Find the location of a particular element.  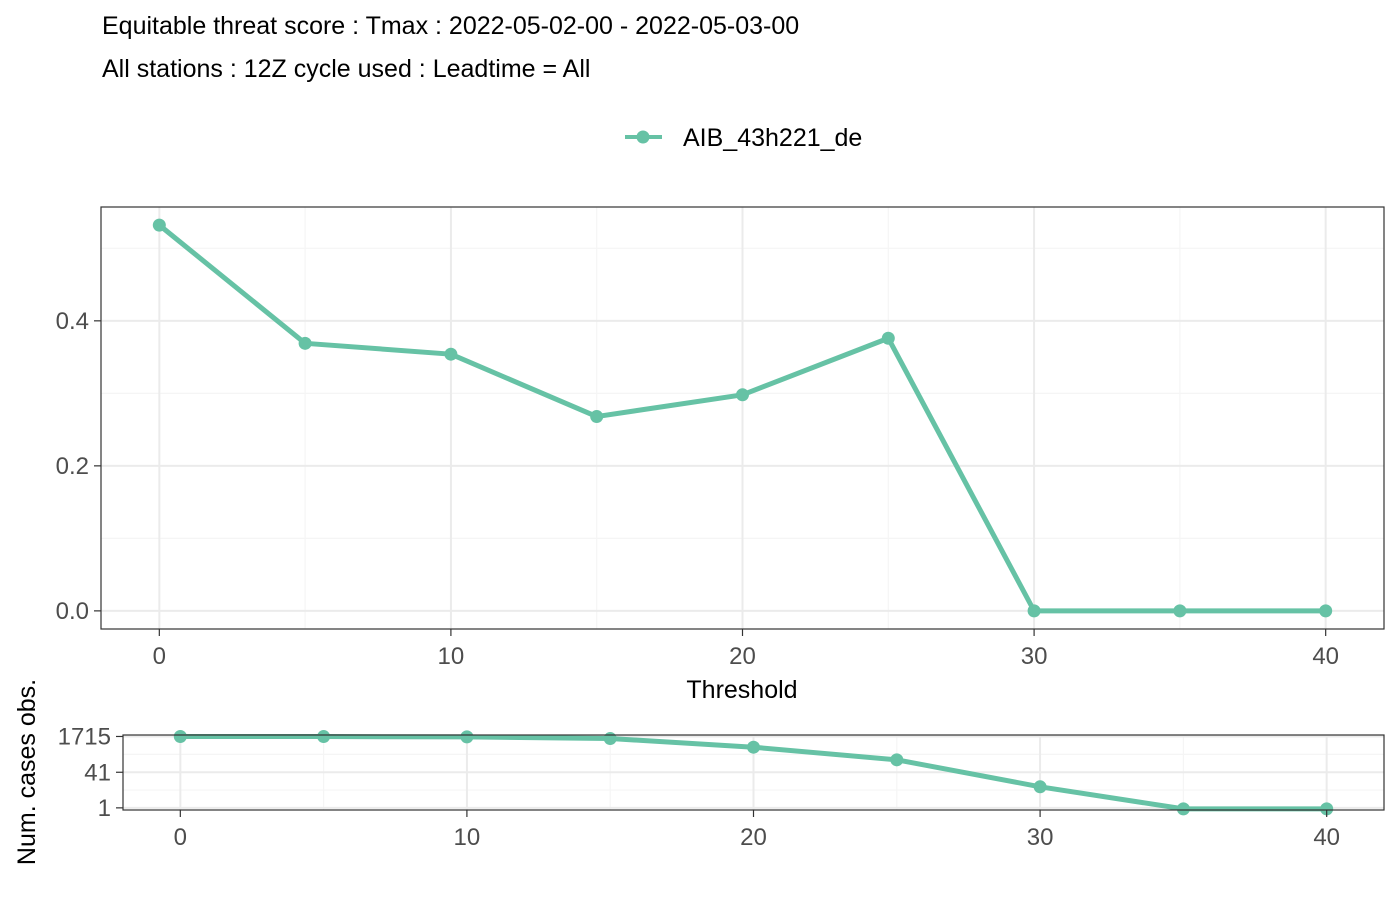

cases-plot-panel: 0 10 20 30 40 1 41 1715 is located at coordinates (721, 787).